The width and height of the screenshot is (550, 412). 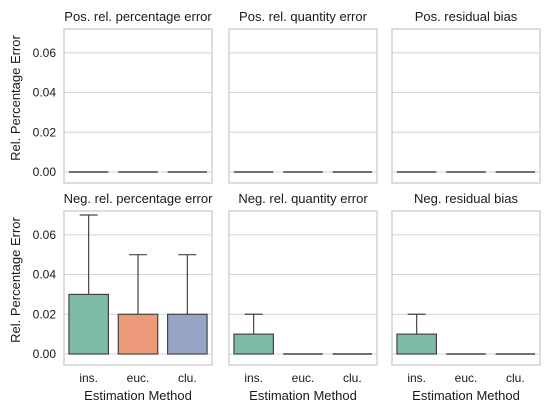 I want to click on y-tick-label-1-4: 0.06, so click(x=45, y=53).